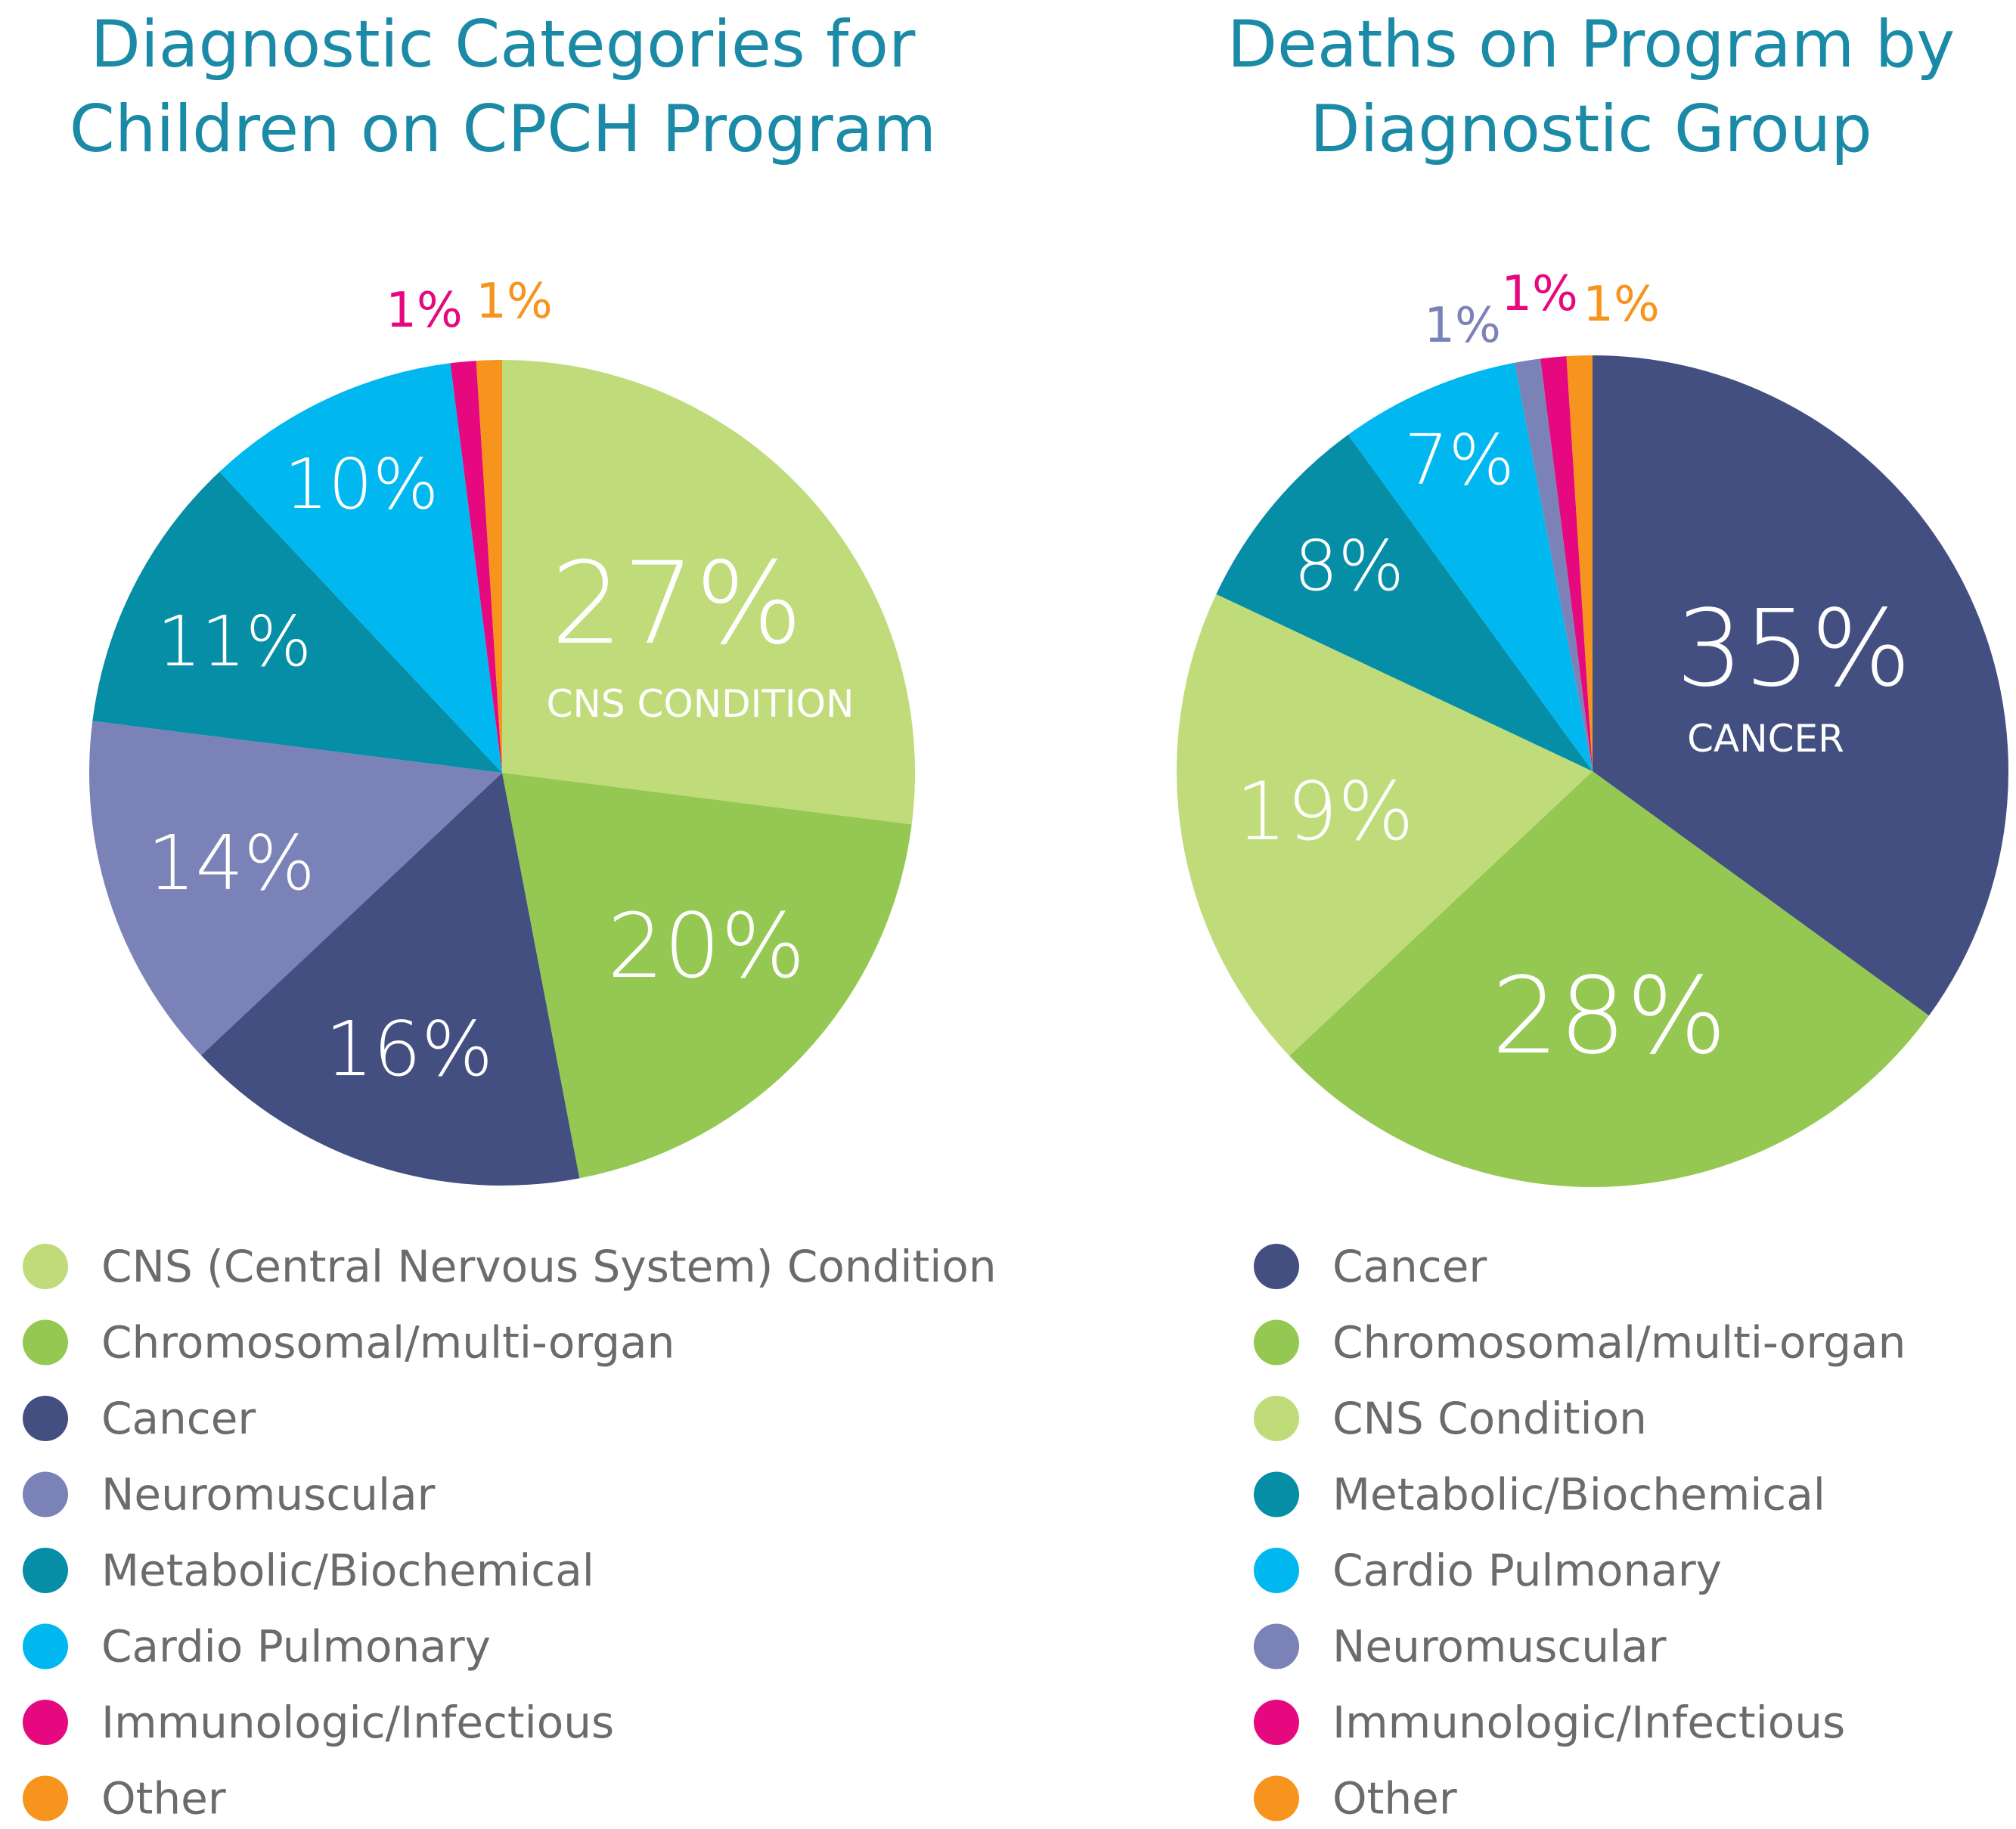 This screenshot has height=1829, width=2016. What do you see at coordinates (700, 704) in the screenshot?
I see `slice-inner-label-cns-central-nervous-system-condition: CNS CONDITION` at bounding box center [700, 704].